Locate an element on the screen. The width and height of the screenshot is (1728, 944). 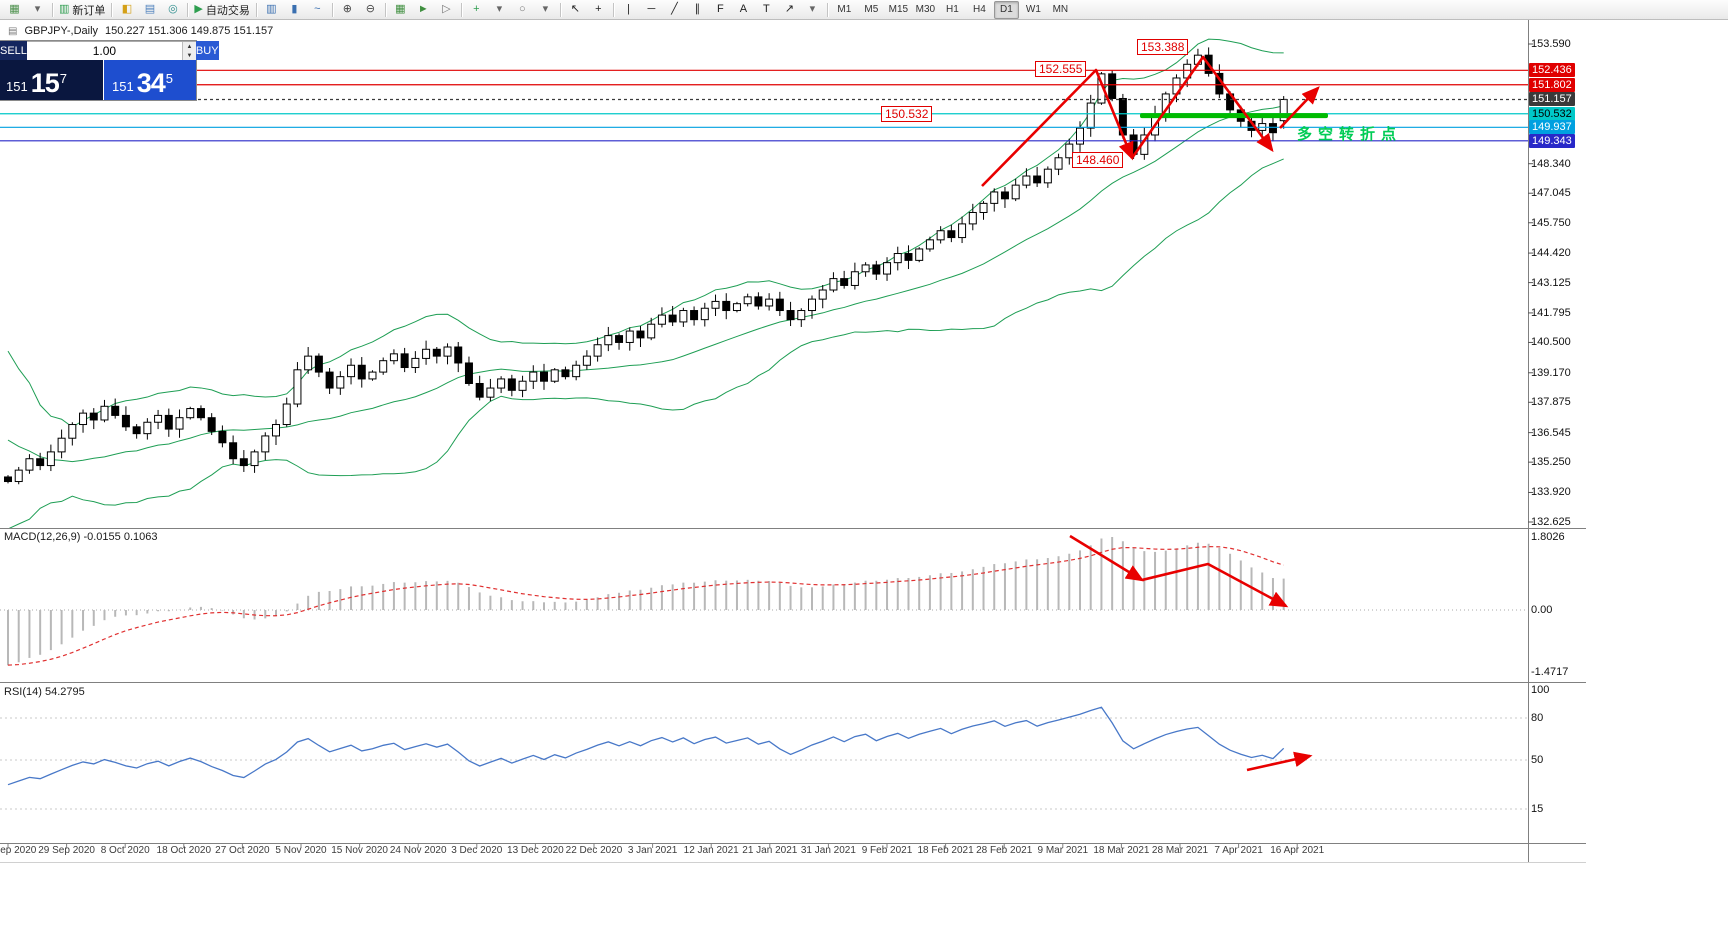
price-level-label: 151.802 is located at coordinates (1552, 84).